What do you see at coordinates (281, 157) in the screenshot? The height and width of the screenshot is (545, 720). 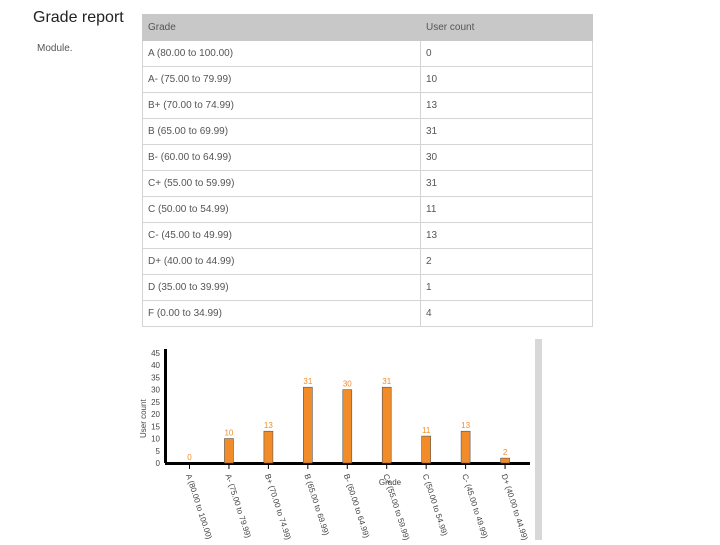 I see `grade-cell: B- (60.00 to 64.99)` at bounding box center [281, 157].